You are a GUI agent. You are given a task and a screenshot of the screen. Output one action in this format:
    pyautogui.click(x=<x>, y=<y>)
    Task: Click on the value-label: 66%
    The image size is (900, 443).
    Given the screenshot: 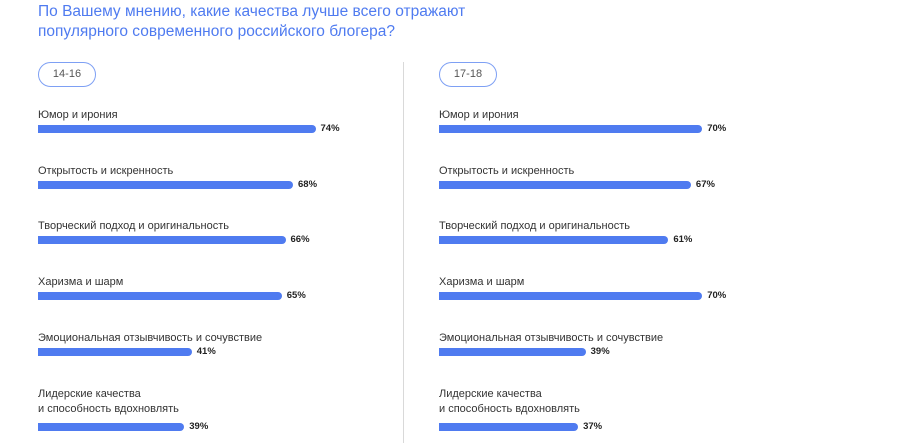 What is the action you would take?
    pyautogui.click(x=300, y=239)
    